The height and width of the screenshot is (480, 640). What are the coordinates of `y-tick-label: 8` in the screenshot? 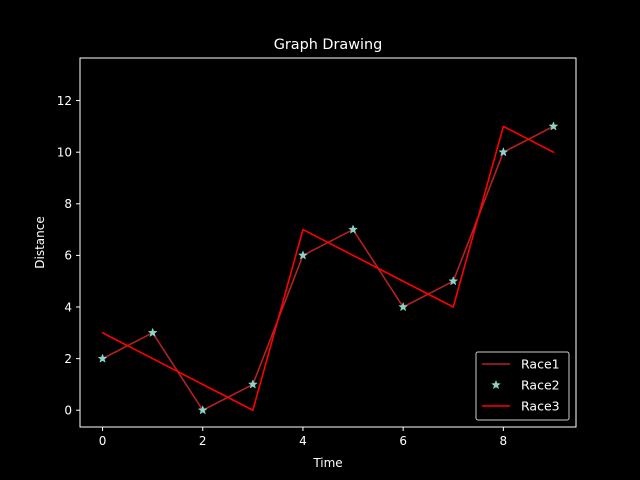 It's located at (68, 204).